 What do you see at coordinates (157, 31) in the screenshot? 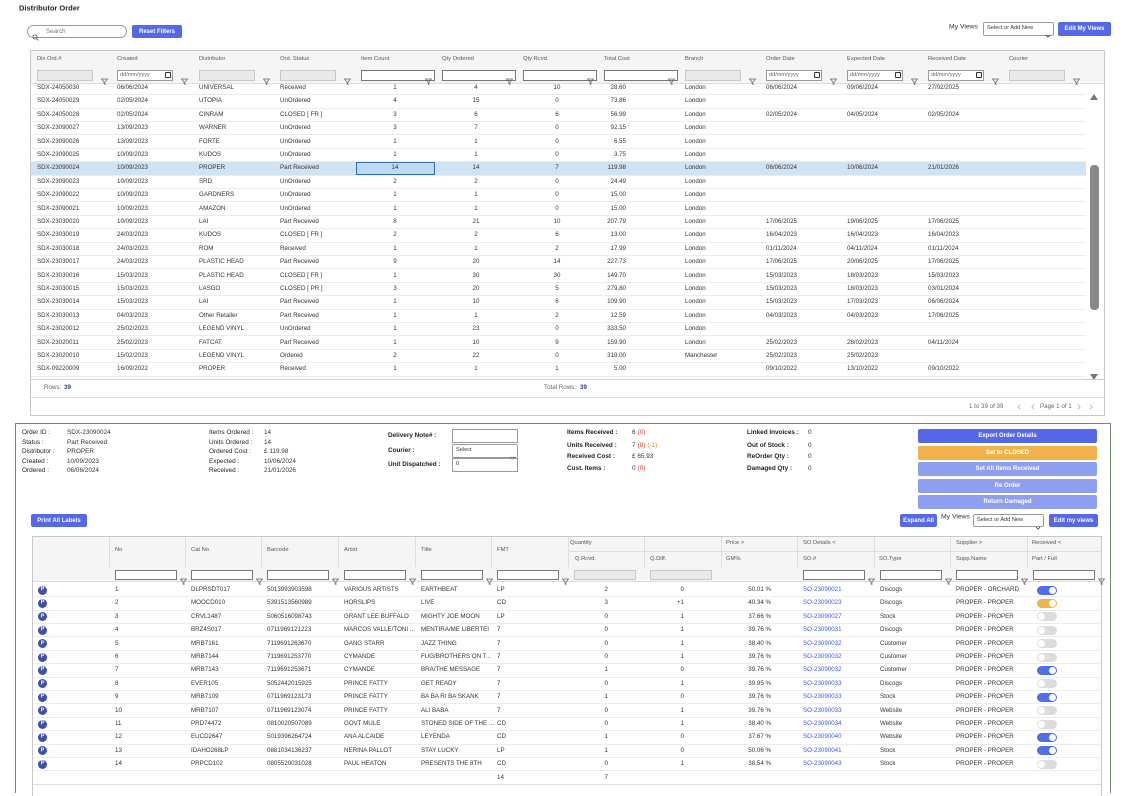
I see `reset-filters-button: Reset Filters` at bounding box center [157, 31].